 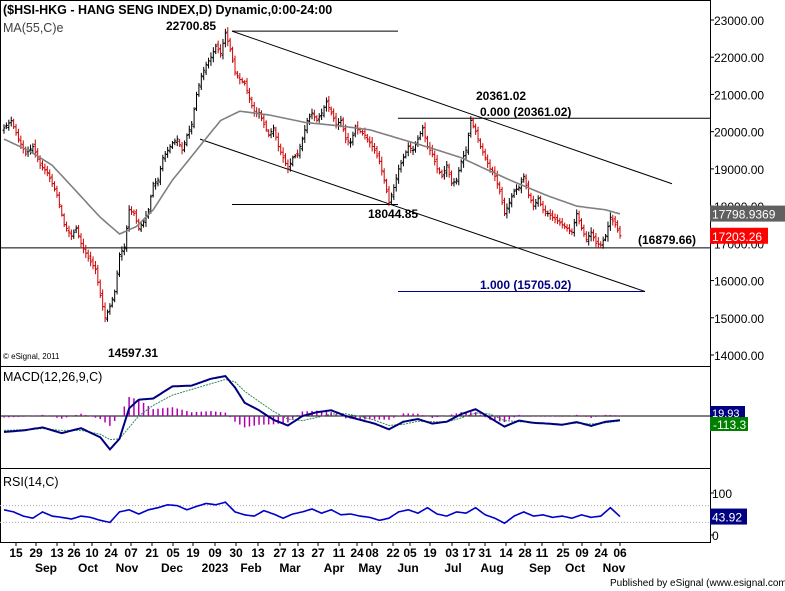 What do you see at coordinates (430, 553) in the screenshot?
I see `x-tick-day: 19` at bounding box center [430, 553].